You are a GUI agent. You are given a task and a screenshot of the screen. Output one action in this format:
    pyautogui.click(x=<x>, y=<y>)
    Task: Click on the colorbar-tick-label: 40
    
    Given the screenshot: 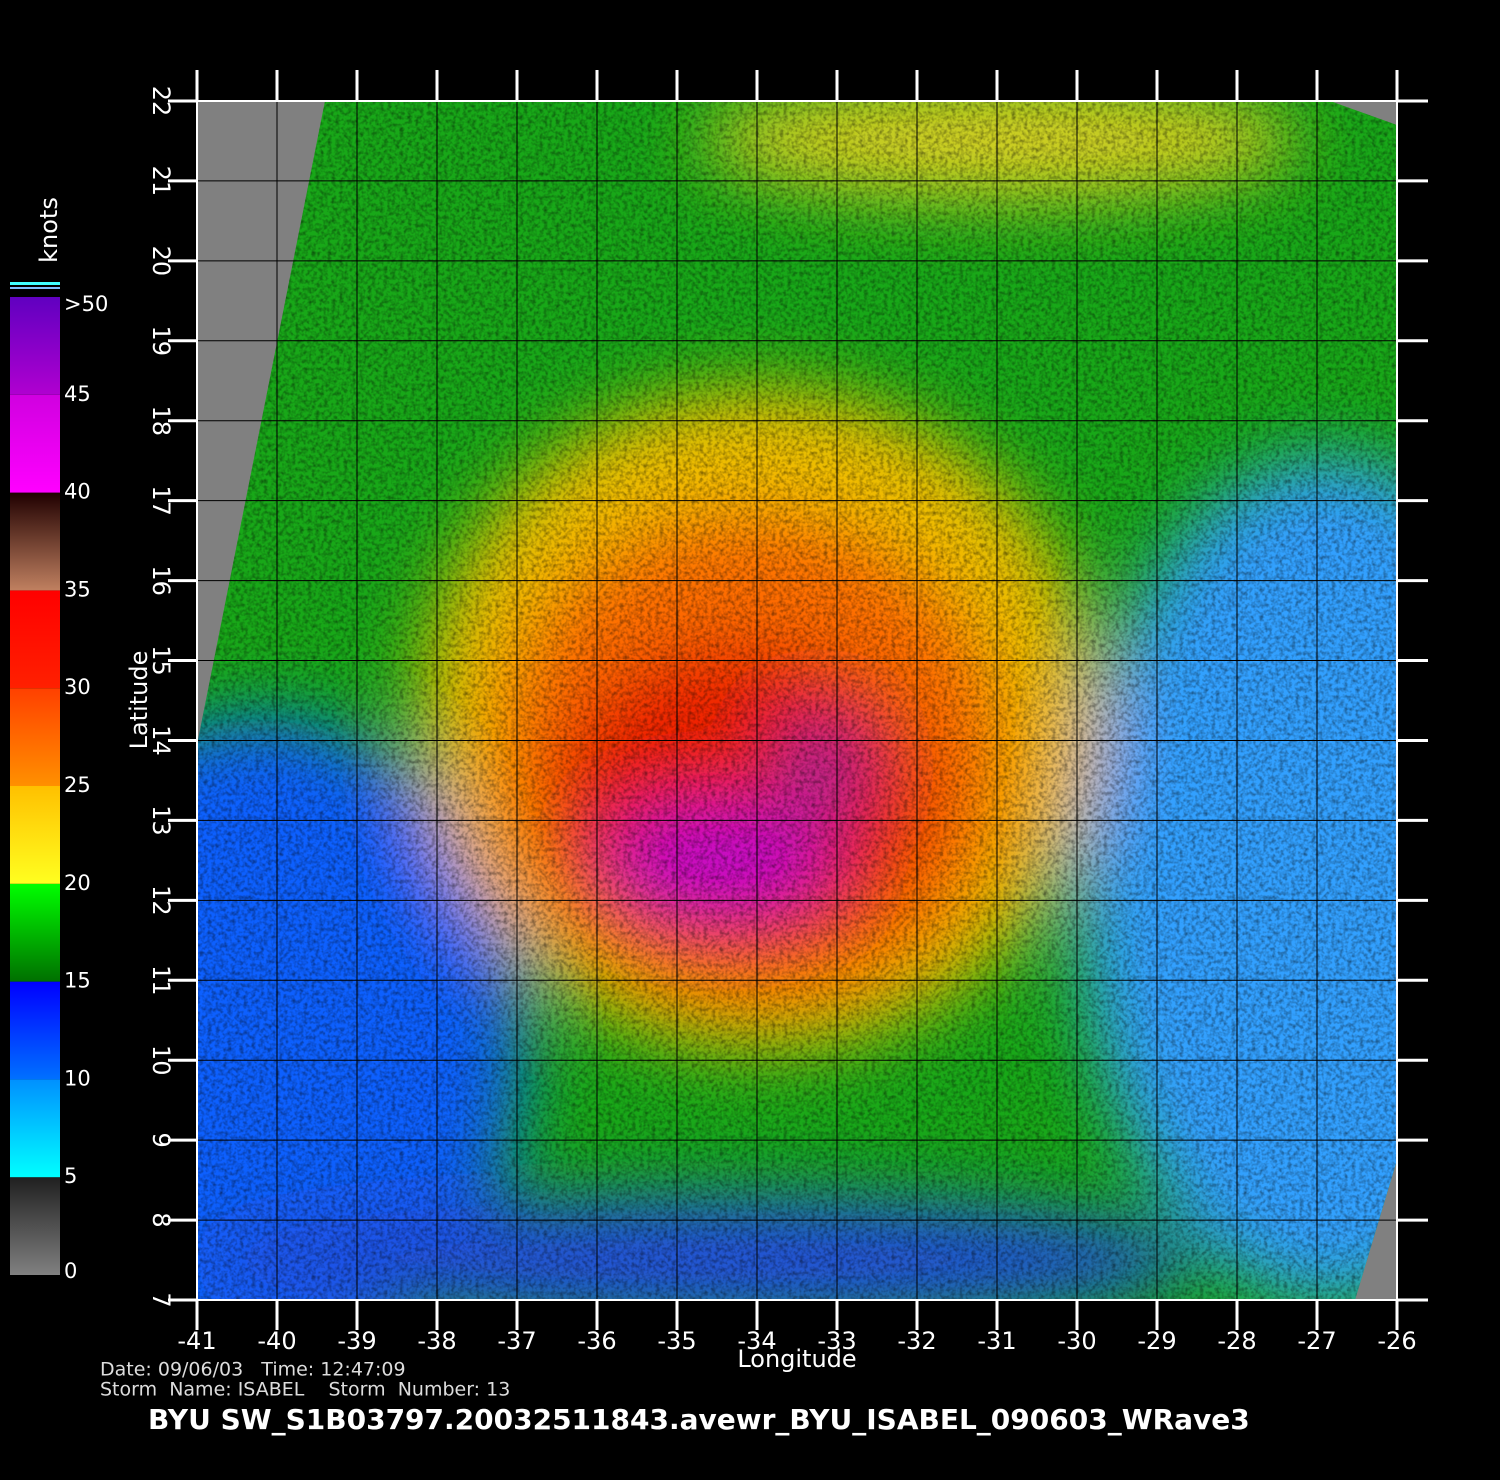 What is the action you would take?
    pyautogui.click(x=77, y=492)
    